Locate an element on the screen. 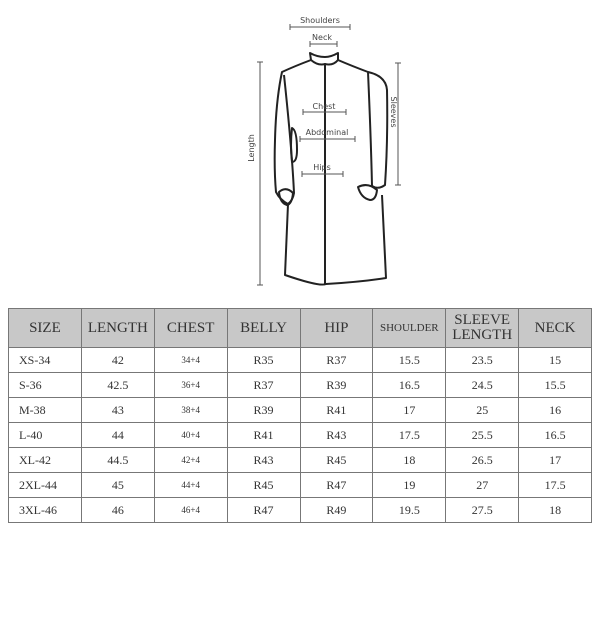 This screenshot has height=628, width=600. header-belly: BELLY is located at coordinates (263, 328).